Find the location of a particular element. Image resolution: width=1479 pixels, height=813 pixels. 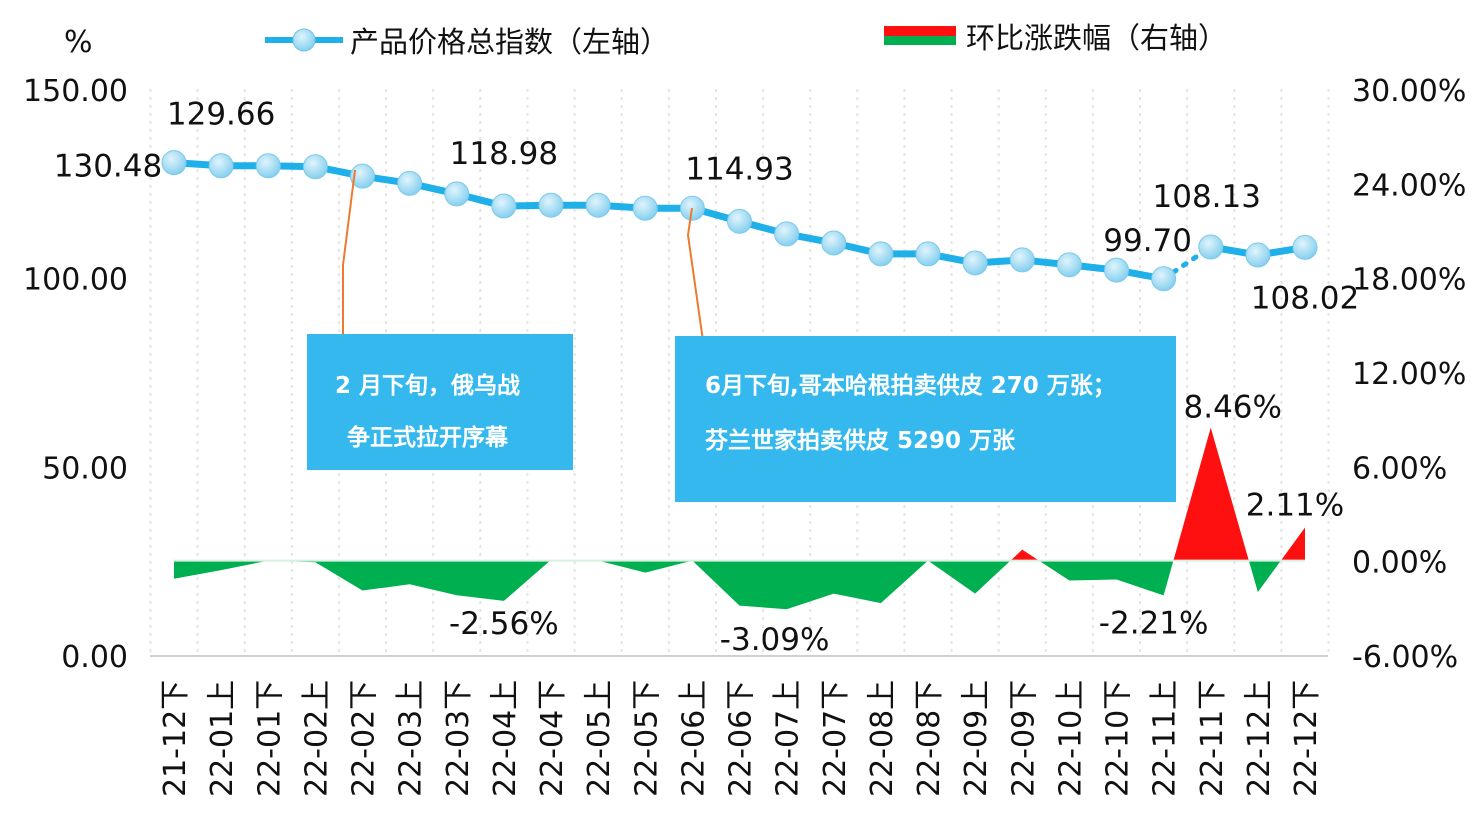

right-tick-label: 12.00% is located at coordinates (1409, 374).